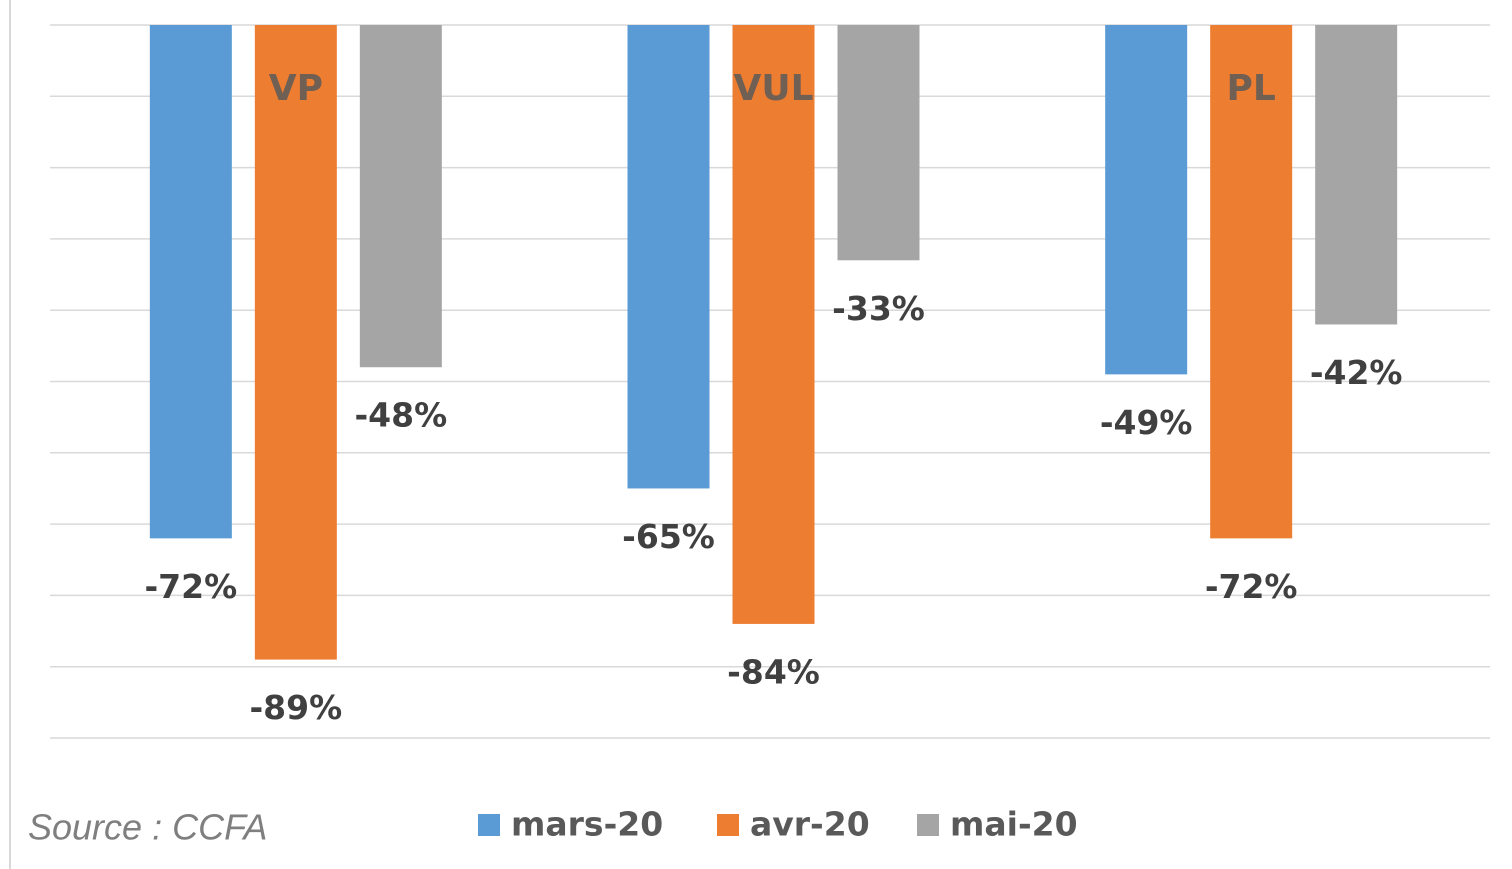 This screenshot has width=1512, height=869. What do you see at coordinates (1356, 372) in the screenshot?
I see `data-label: -42%` at bounding box center [1356, 372].